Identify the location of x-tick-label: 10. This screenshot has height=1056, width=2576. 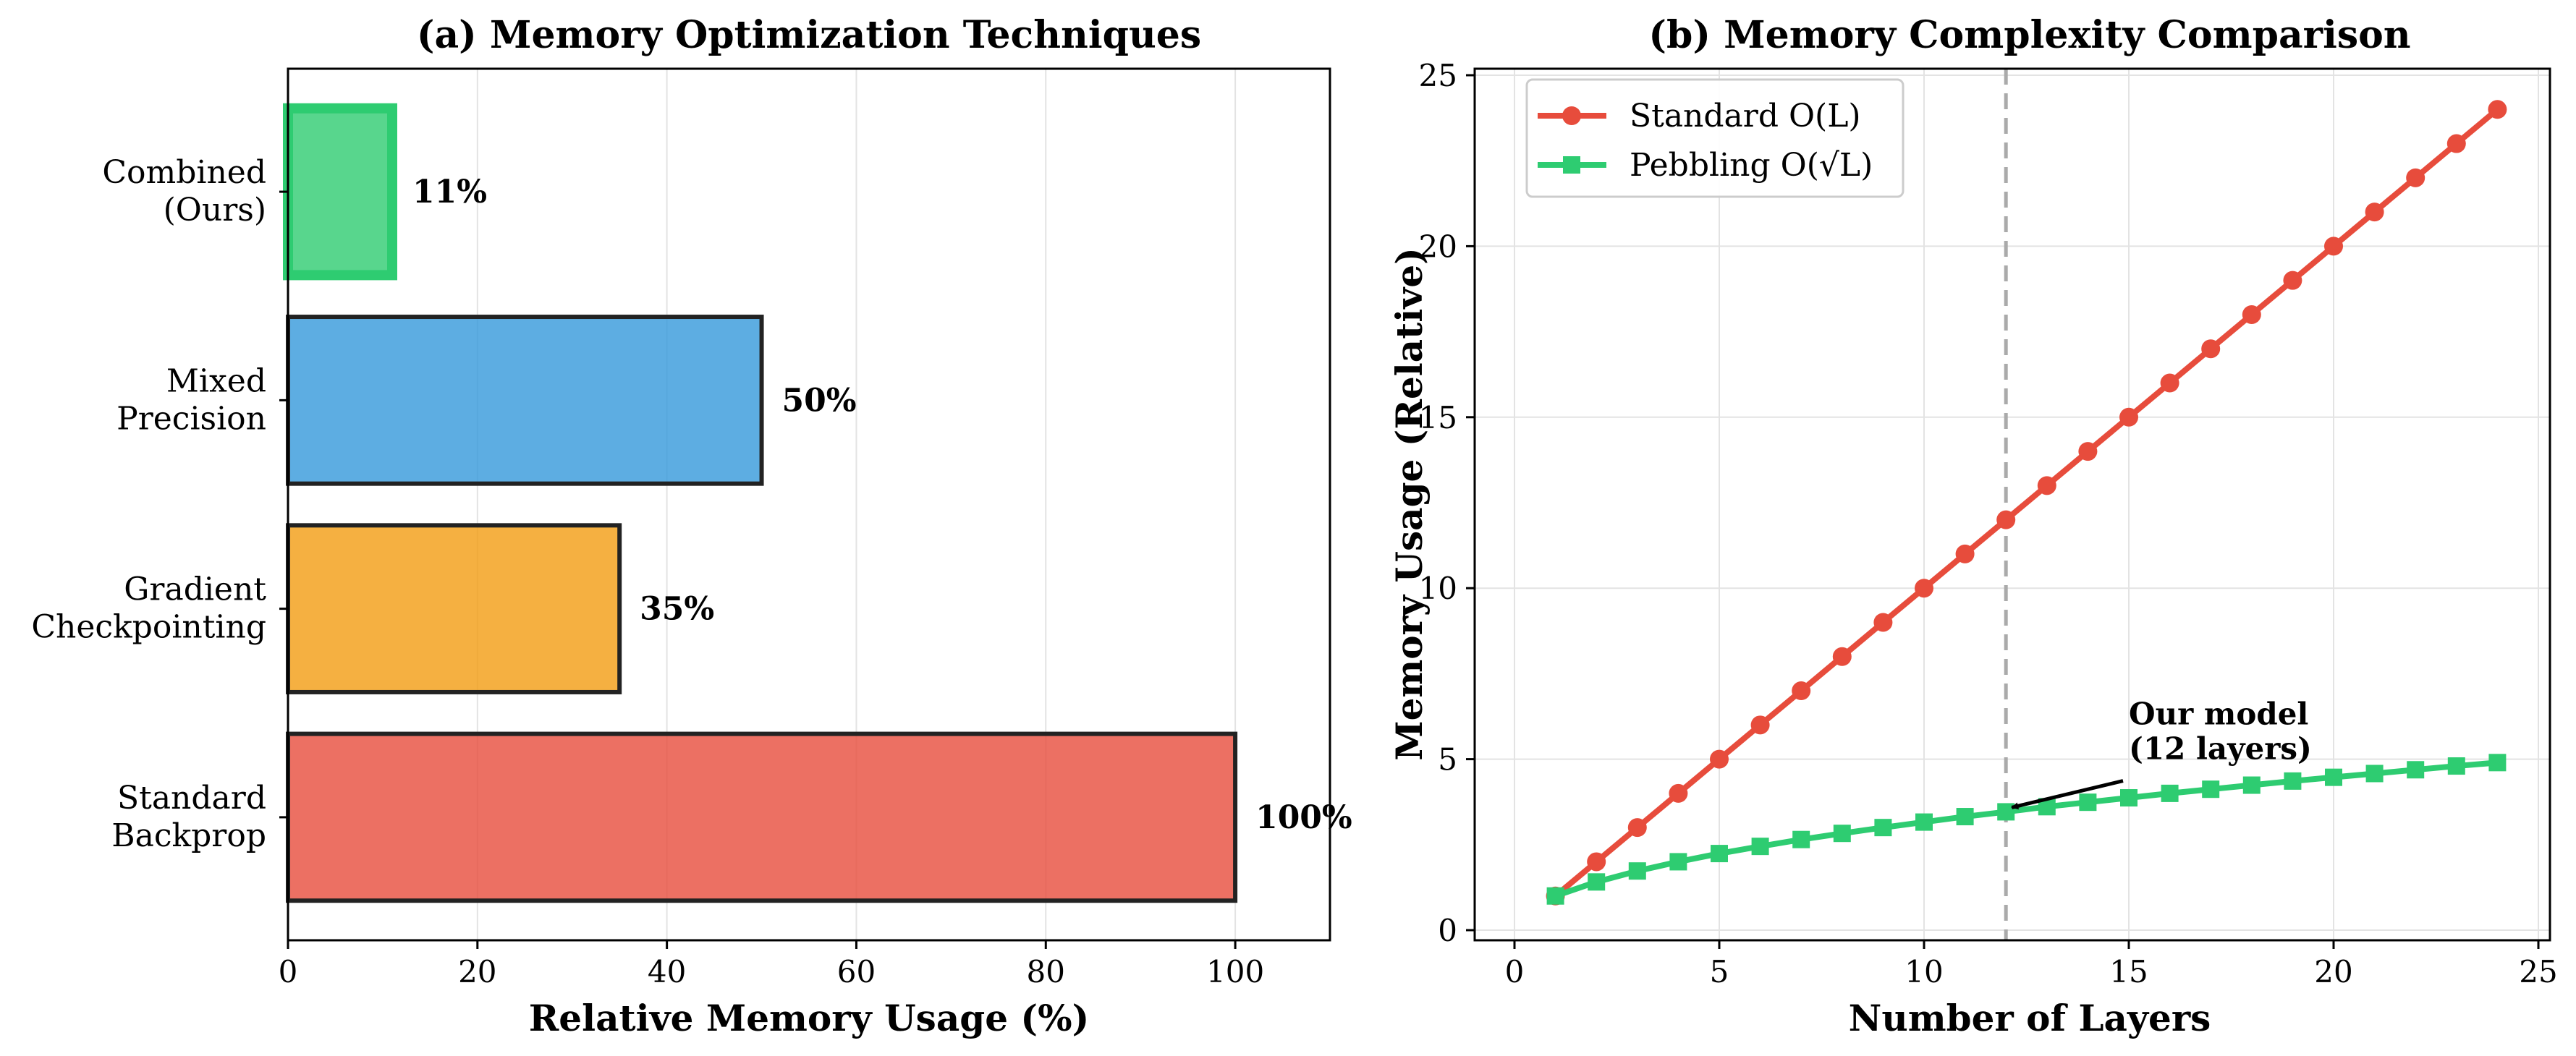
(1924, 971).